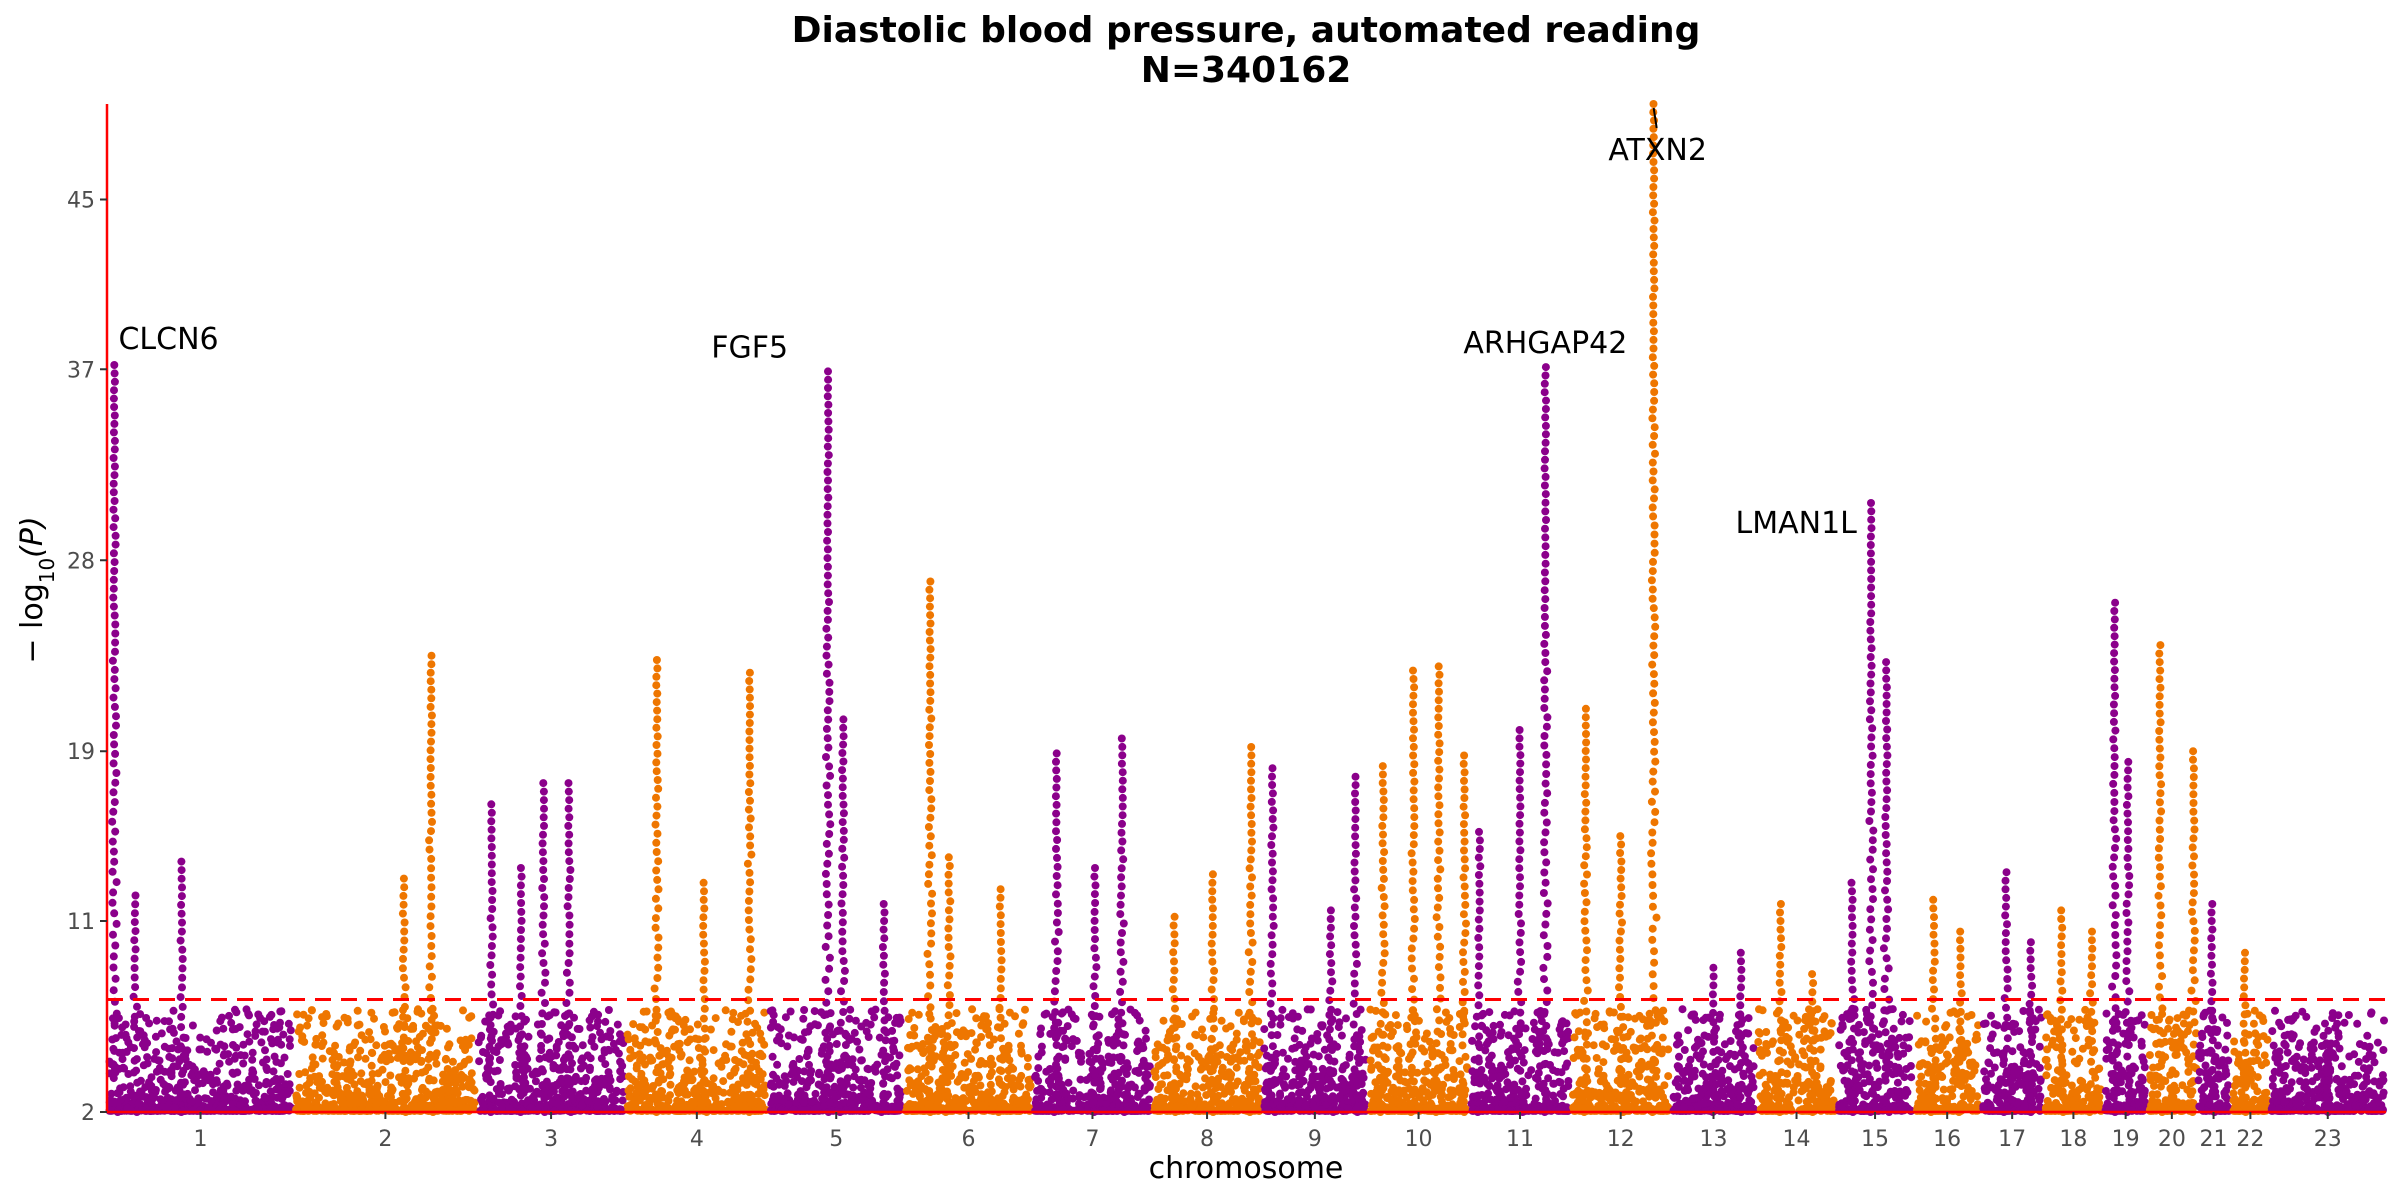 This screenshot has width=2400, height=1204. I want to click on chromosome-3-peak-2-point, so click(542, 953).